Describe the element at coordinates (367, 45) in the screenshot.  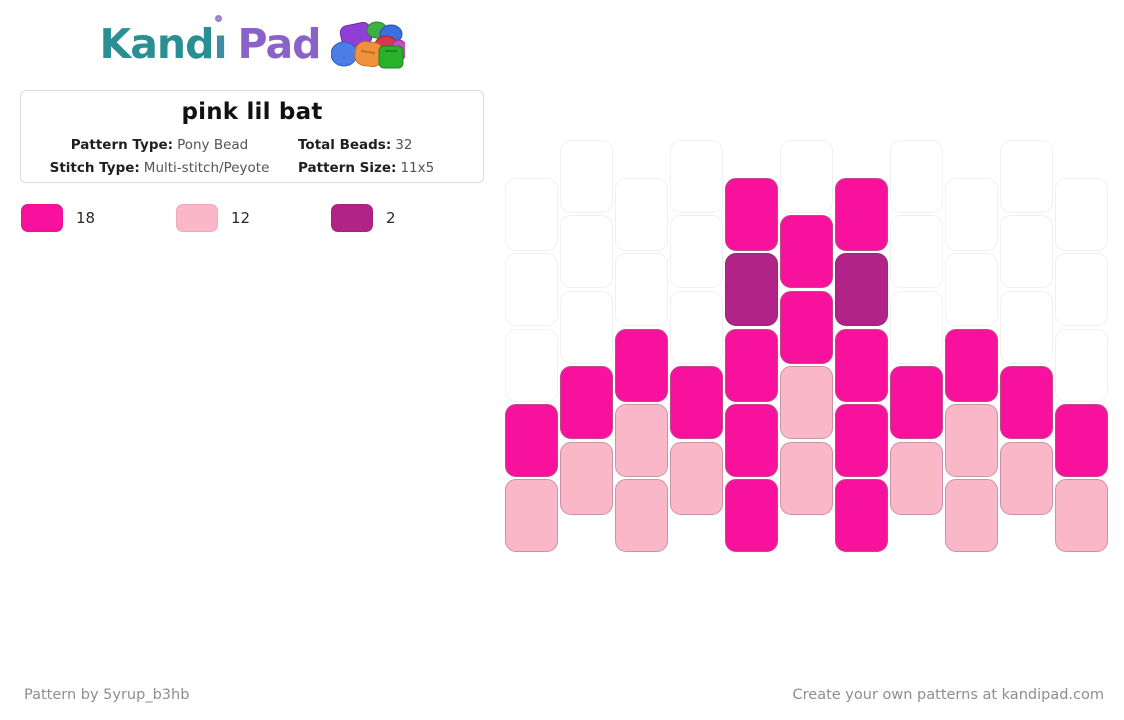
I see `beads-pile-icon` at that location.